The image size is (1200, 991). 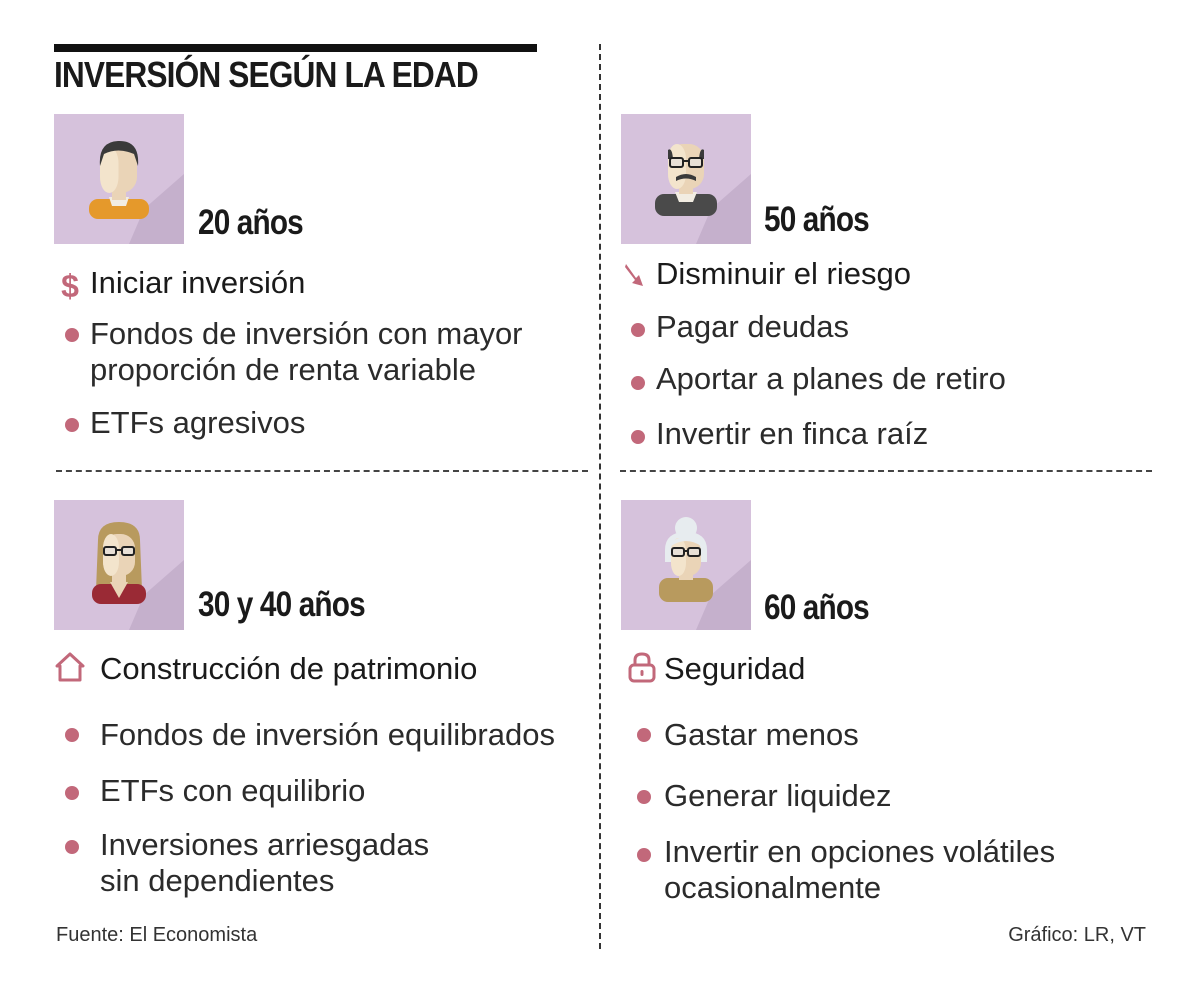 What do you see at coordinates (265, 862) in the screenshot?
I see `list-item: Inversiones arriesgadas sin dependientes` at bounding box center [265, 862].